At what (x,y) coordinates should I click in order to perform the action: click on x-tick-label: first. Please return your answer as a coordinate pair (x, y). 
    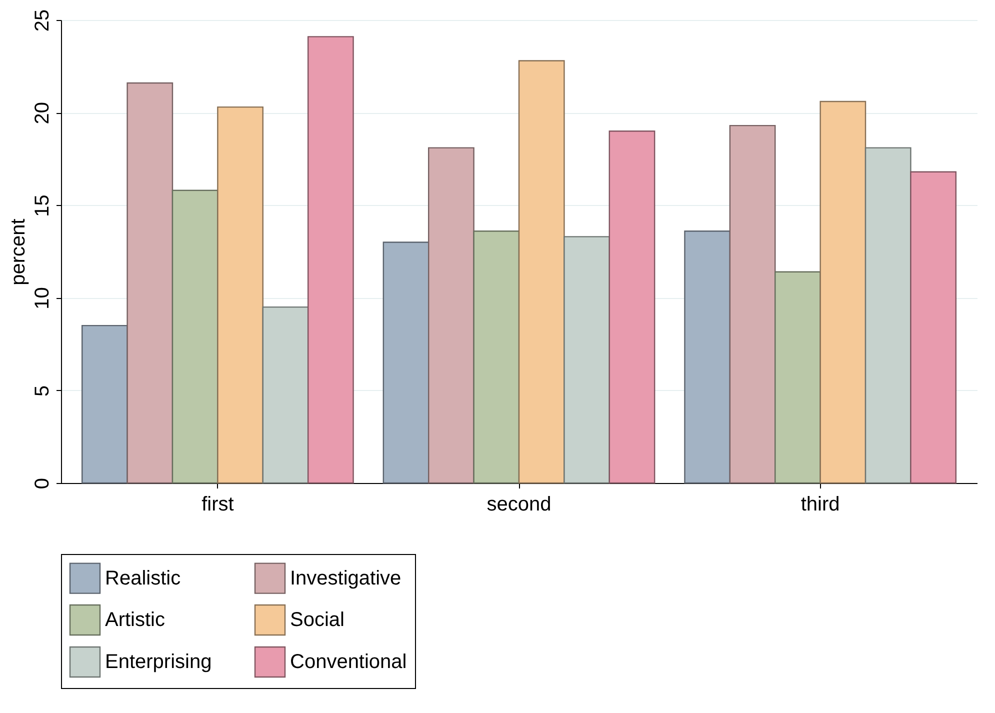
    Looking at the image, I should click on (218, 505).